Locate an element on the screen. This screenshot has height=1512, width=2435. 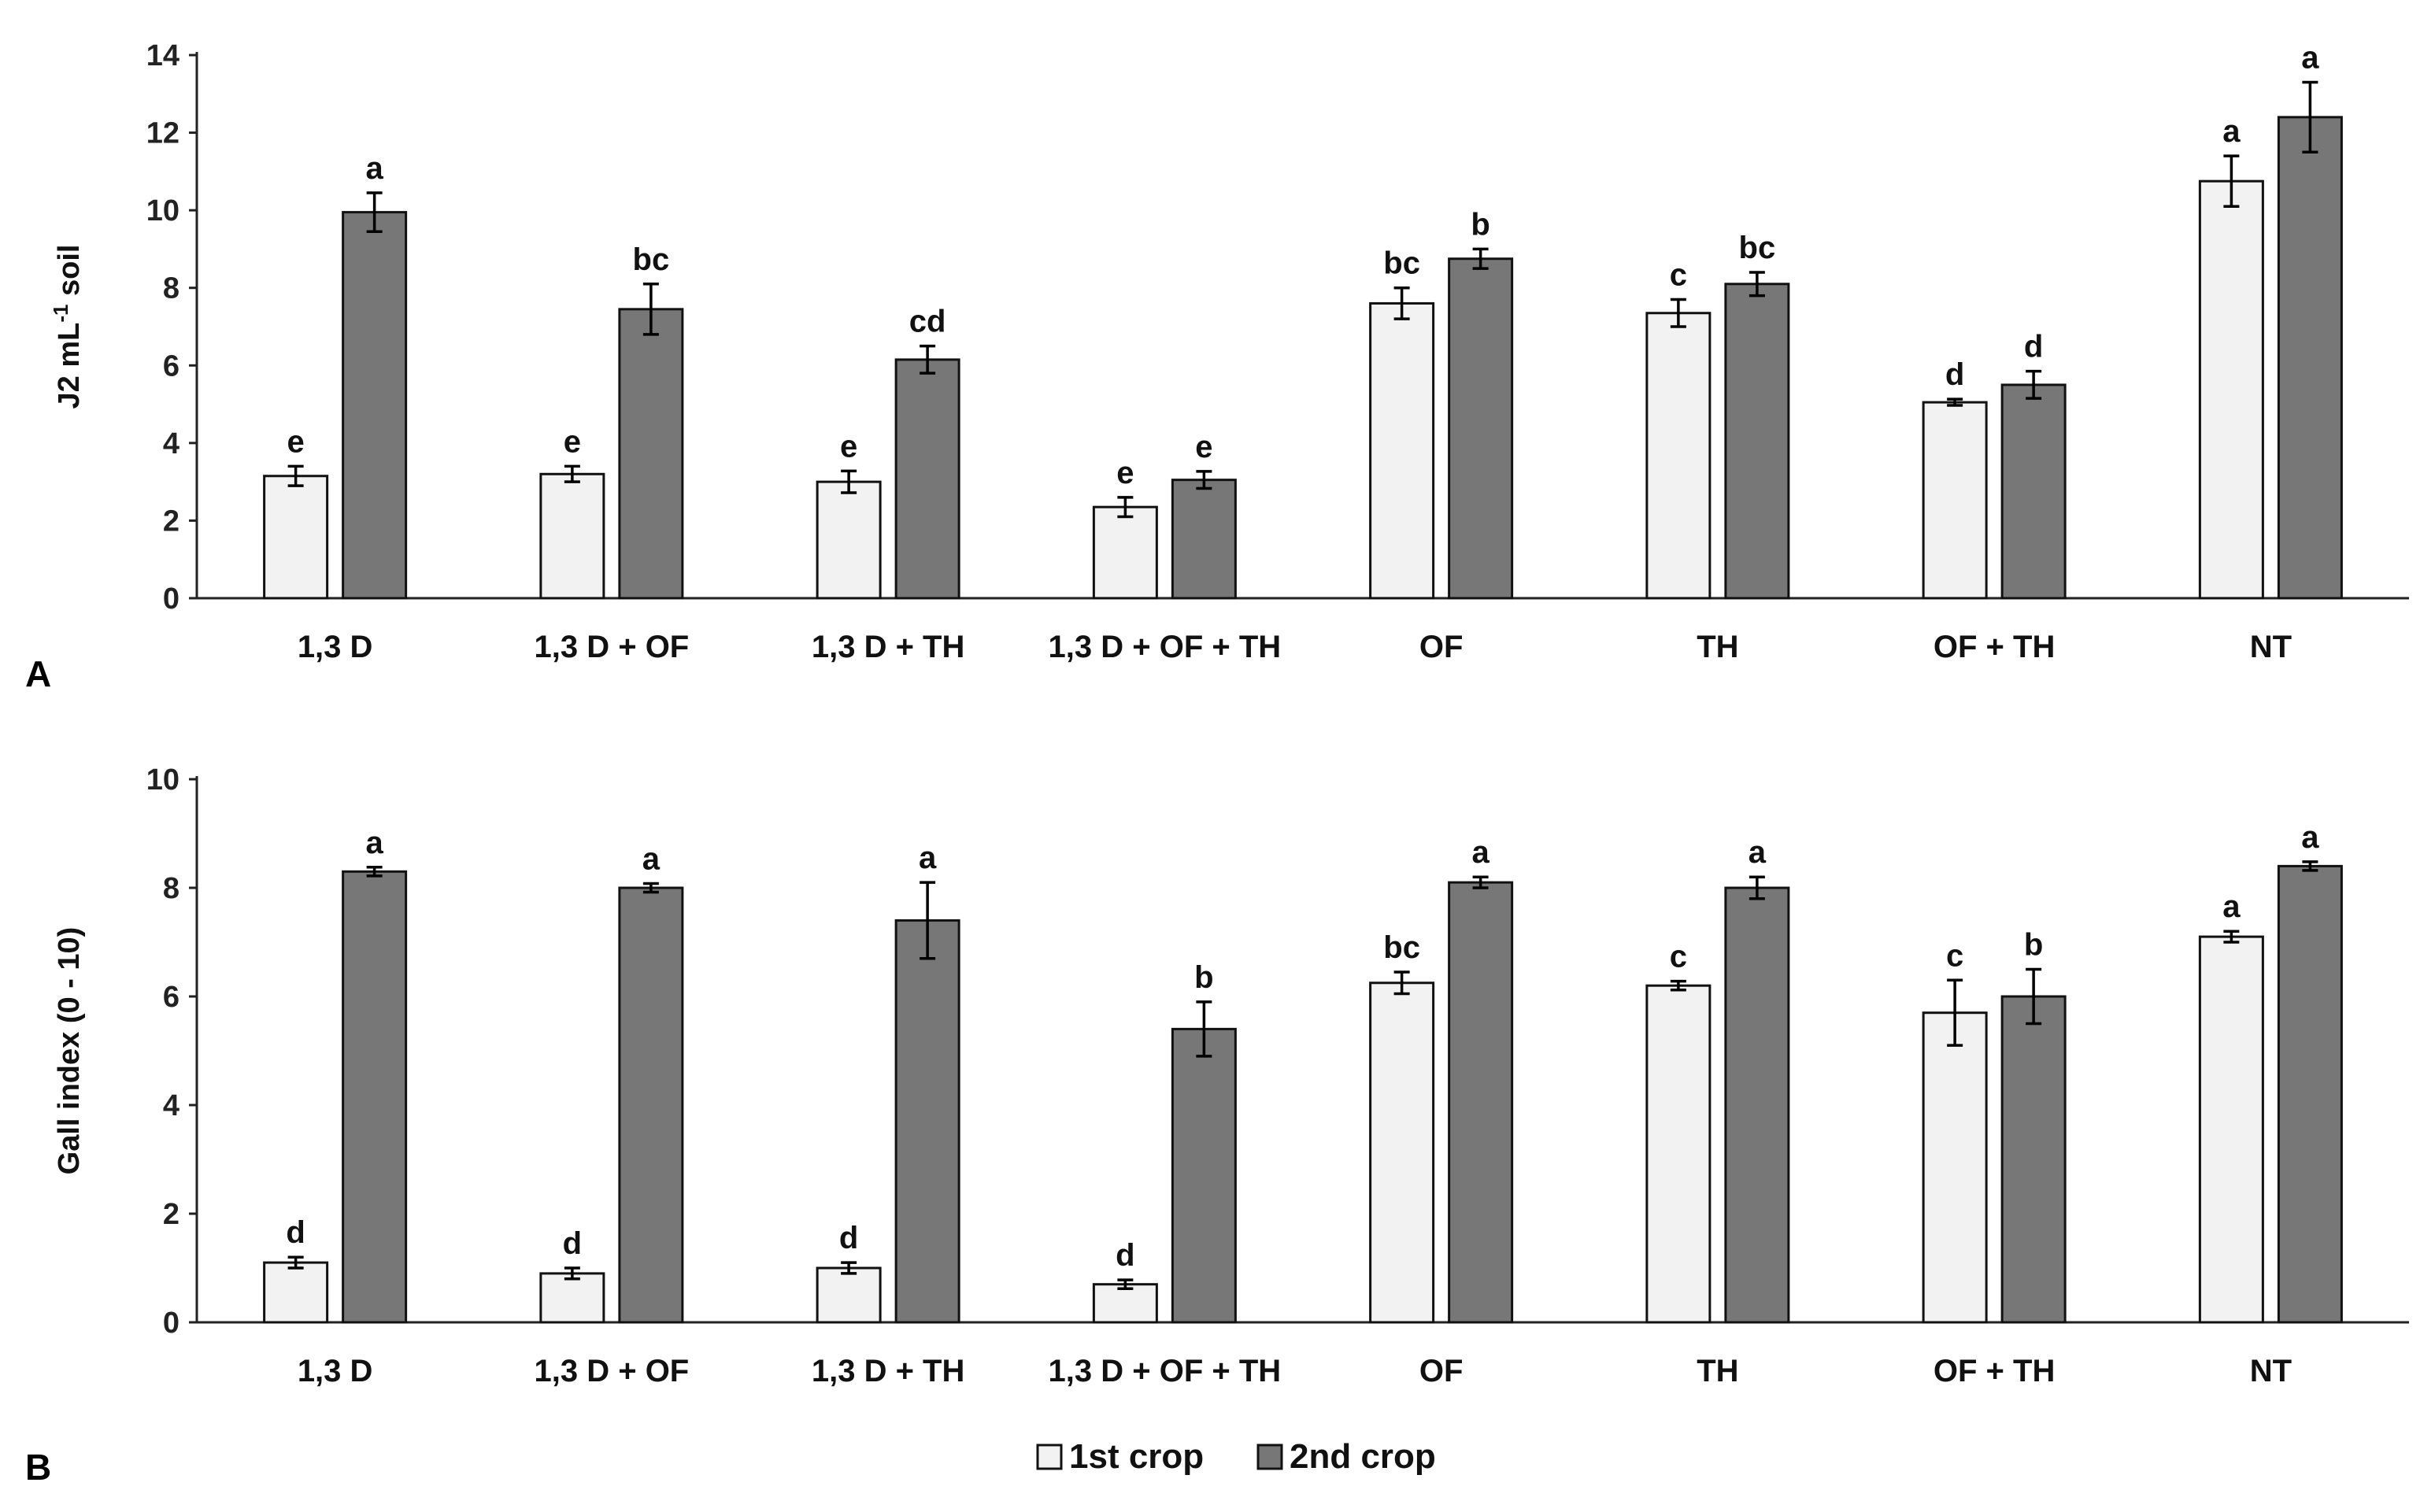
y-tick-label: 4 is located at coordinates (171, 443).